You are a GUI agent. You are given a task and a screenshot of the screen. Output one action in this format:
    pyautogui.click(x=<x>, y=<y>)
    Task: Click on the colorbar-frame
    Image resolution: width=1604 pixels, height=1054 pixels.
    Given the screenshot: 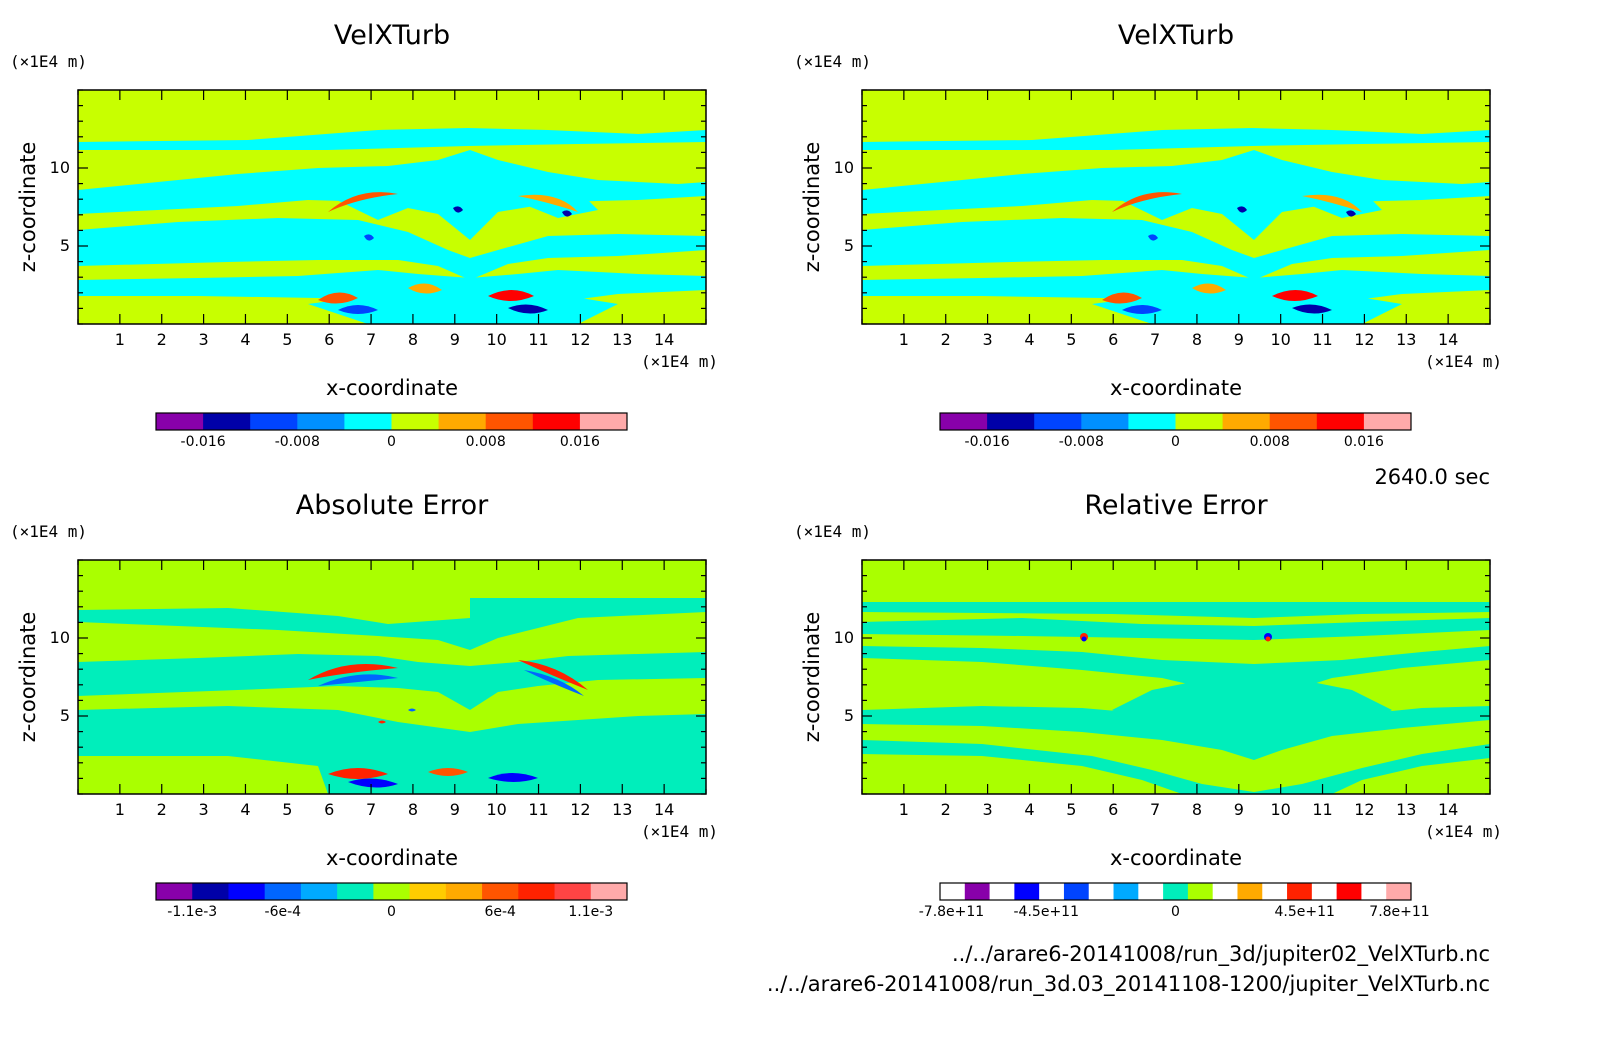 What is the action you would take?
    pyautogui.click(x=1175, y=891)
    